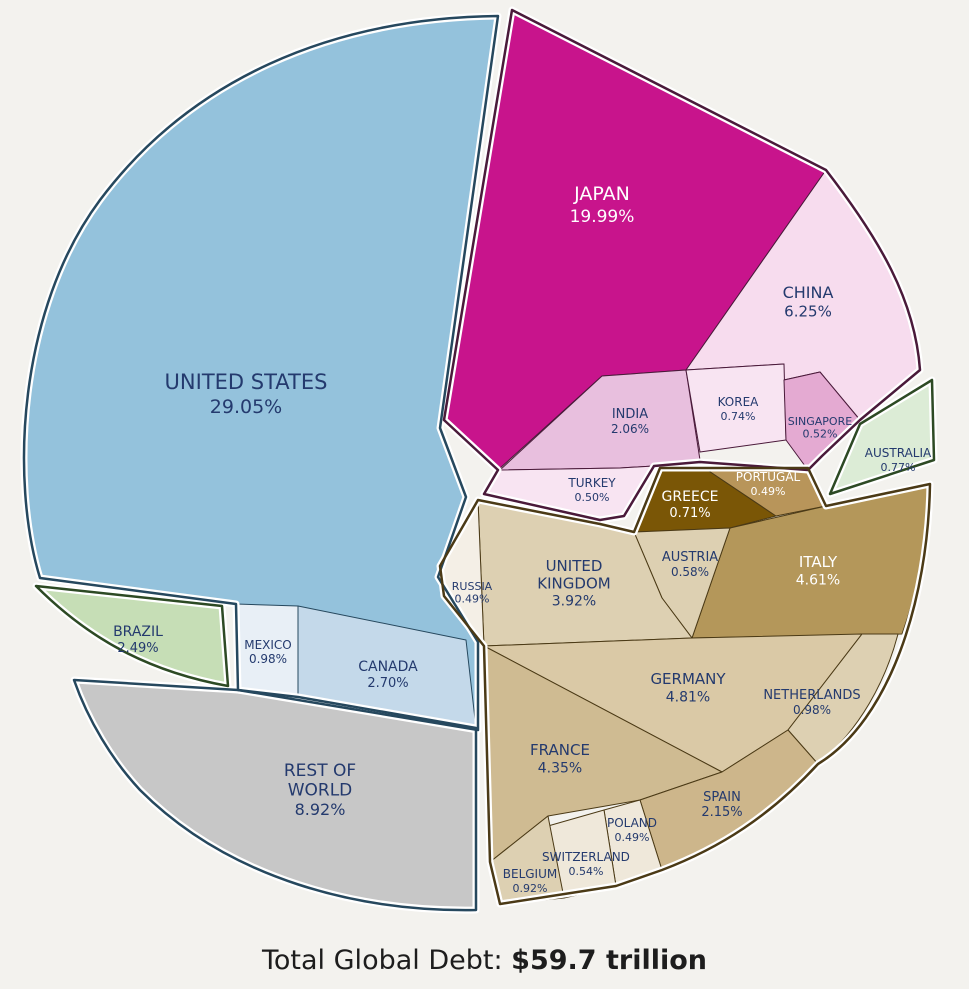 Image resolution: width=969 pixels, height=989 pixels. I want to click on total-debt-label: Total Global Debt:, so click(382, 960).